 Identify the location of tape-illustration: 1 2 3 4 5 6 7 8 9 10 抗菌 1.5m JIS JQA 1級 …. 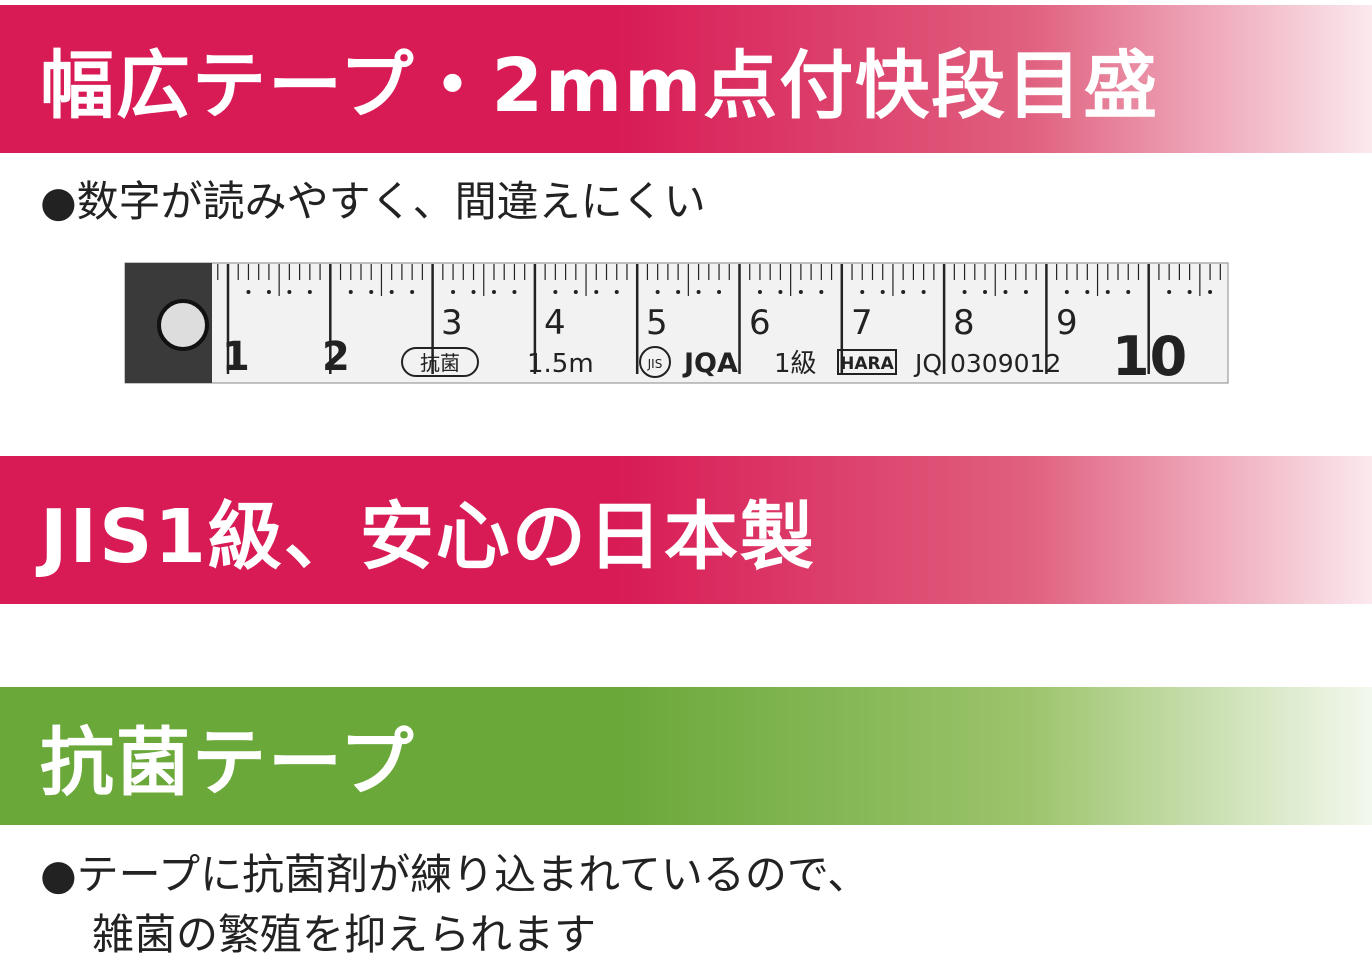
(676, 325).